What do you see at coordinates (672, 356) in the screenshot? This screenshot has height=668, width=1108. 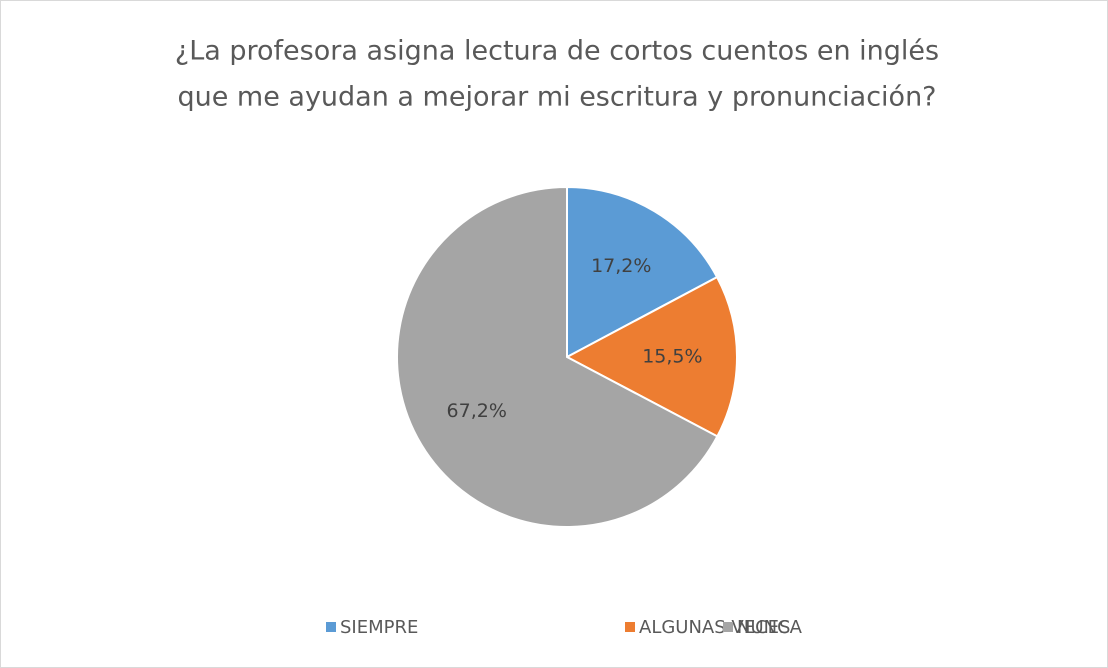 I see `data-label: 15,5%` at bounding box center [672, 356].